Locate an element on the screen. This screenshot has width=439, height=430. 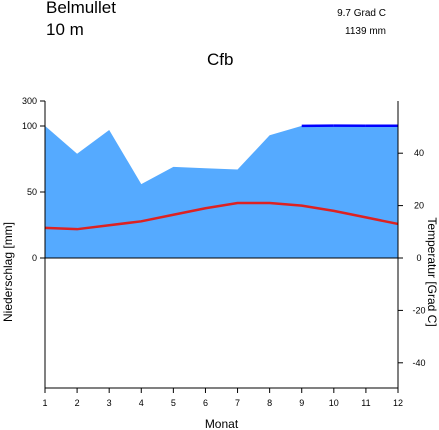
month-tick-label: 1 is located at coordinates (44, 403).